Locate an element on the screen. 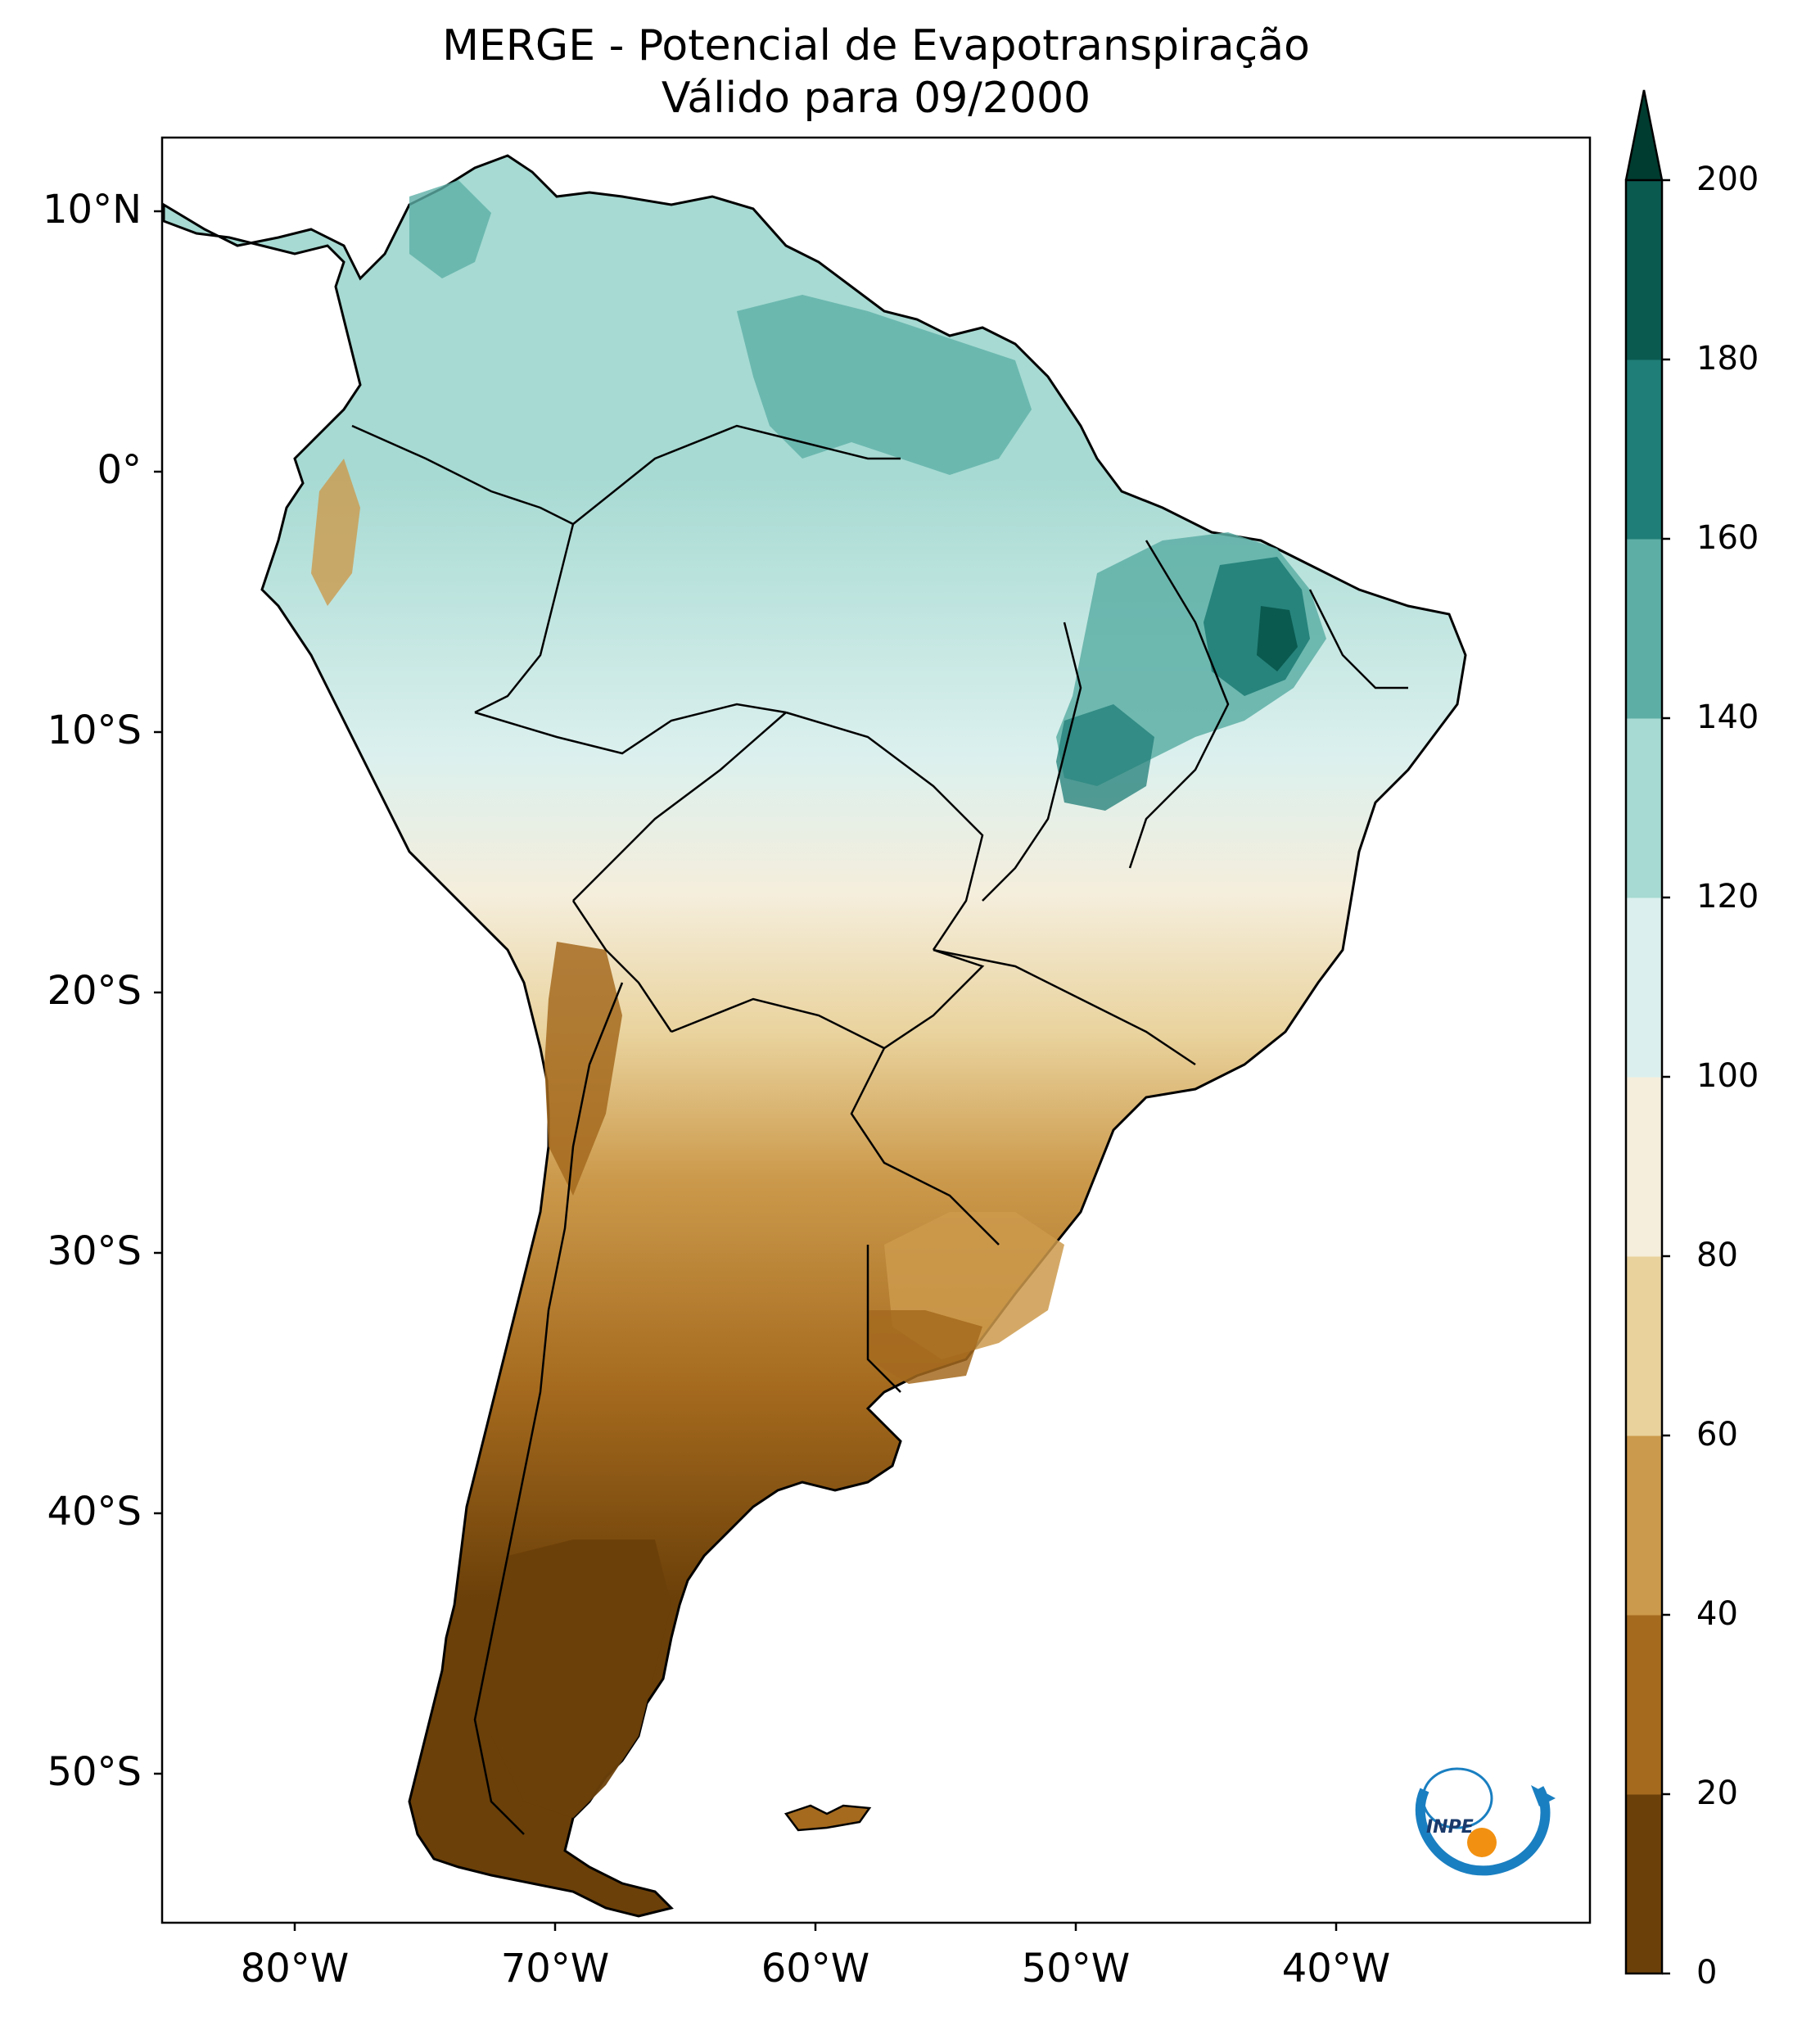  lat-label-40s: 40°S is located at coordinates (94, 1512).